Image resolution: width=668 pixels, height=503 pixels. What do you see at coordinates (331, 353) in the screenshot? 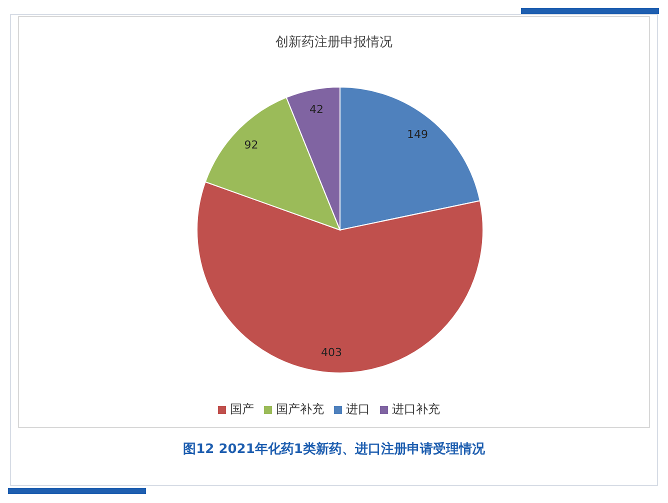
I see `data-label: 403` at bounding box center [331, 353].